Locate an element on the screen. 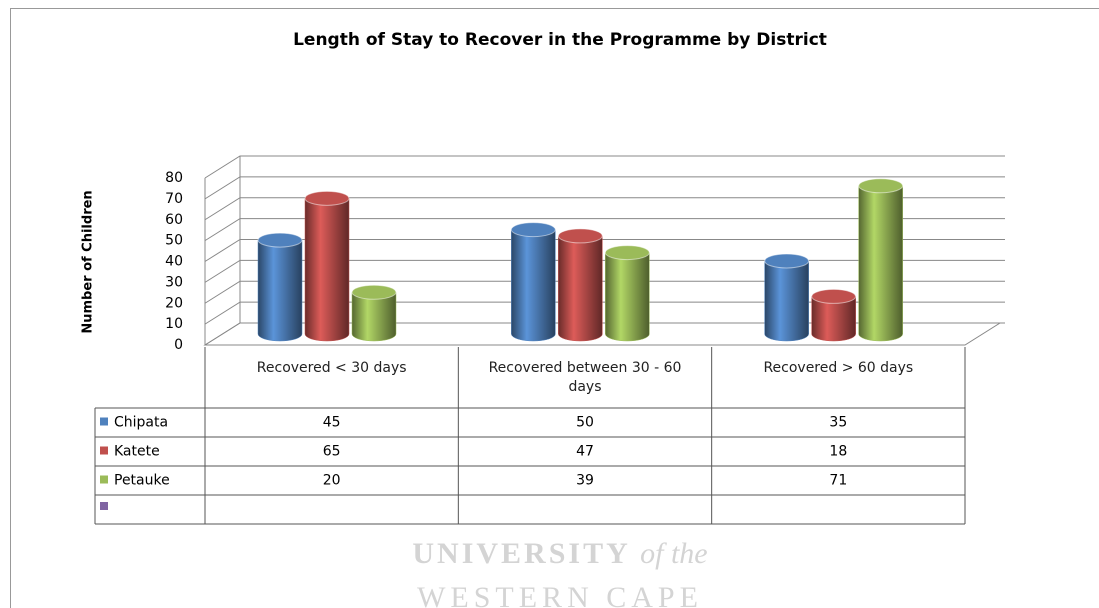  watermark: WESTERN CAPE is located at coordinates (560, 594).